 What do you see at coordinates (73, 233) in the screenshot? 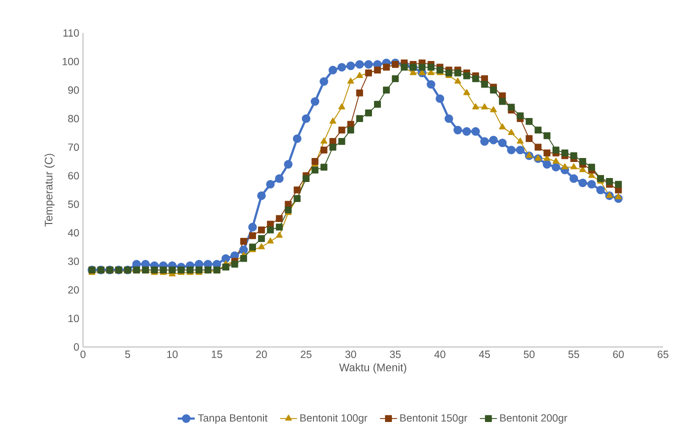
I see `y-tick-label: 40` at bounding box center [73, 233].